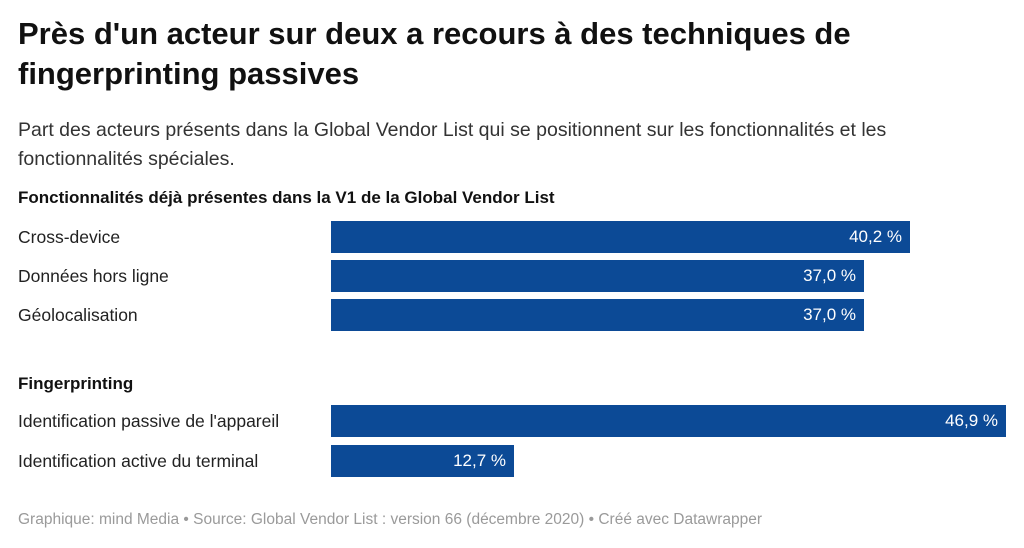 Image resolution: width=1024 pixels, height=548 pixels. Describe the element at coordinates (93, 276) in the screenshot. I see `category-label: Données hors ligne` at that location.